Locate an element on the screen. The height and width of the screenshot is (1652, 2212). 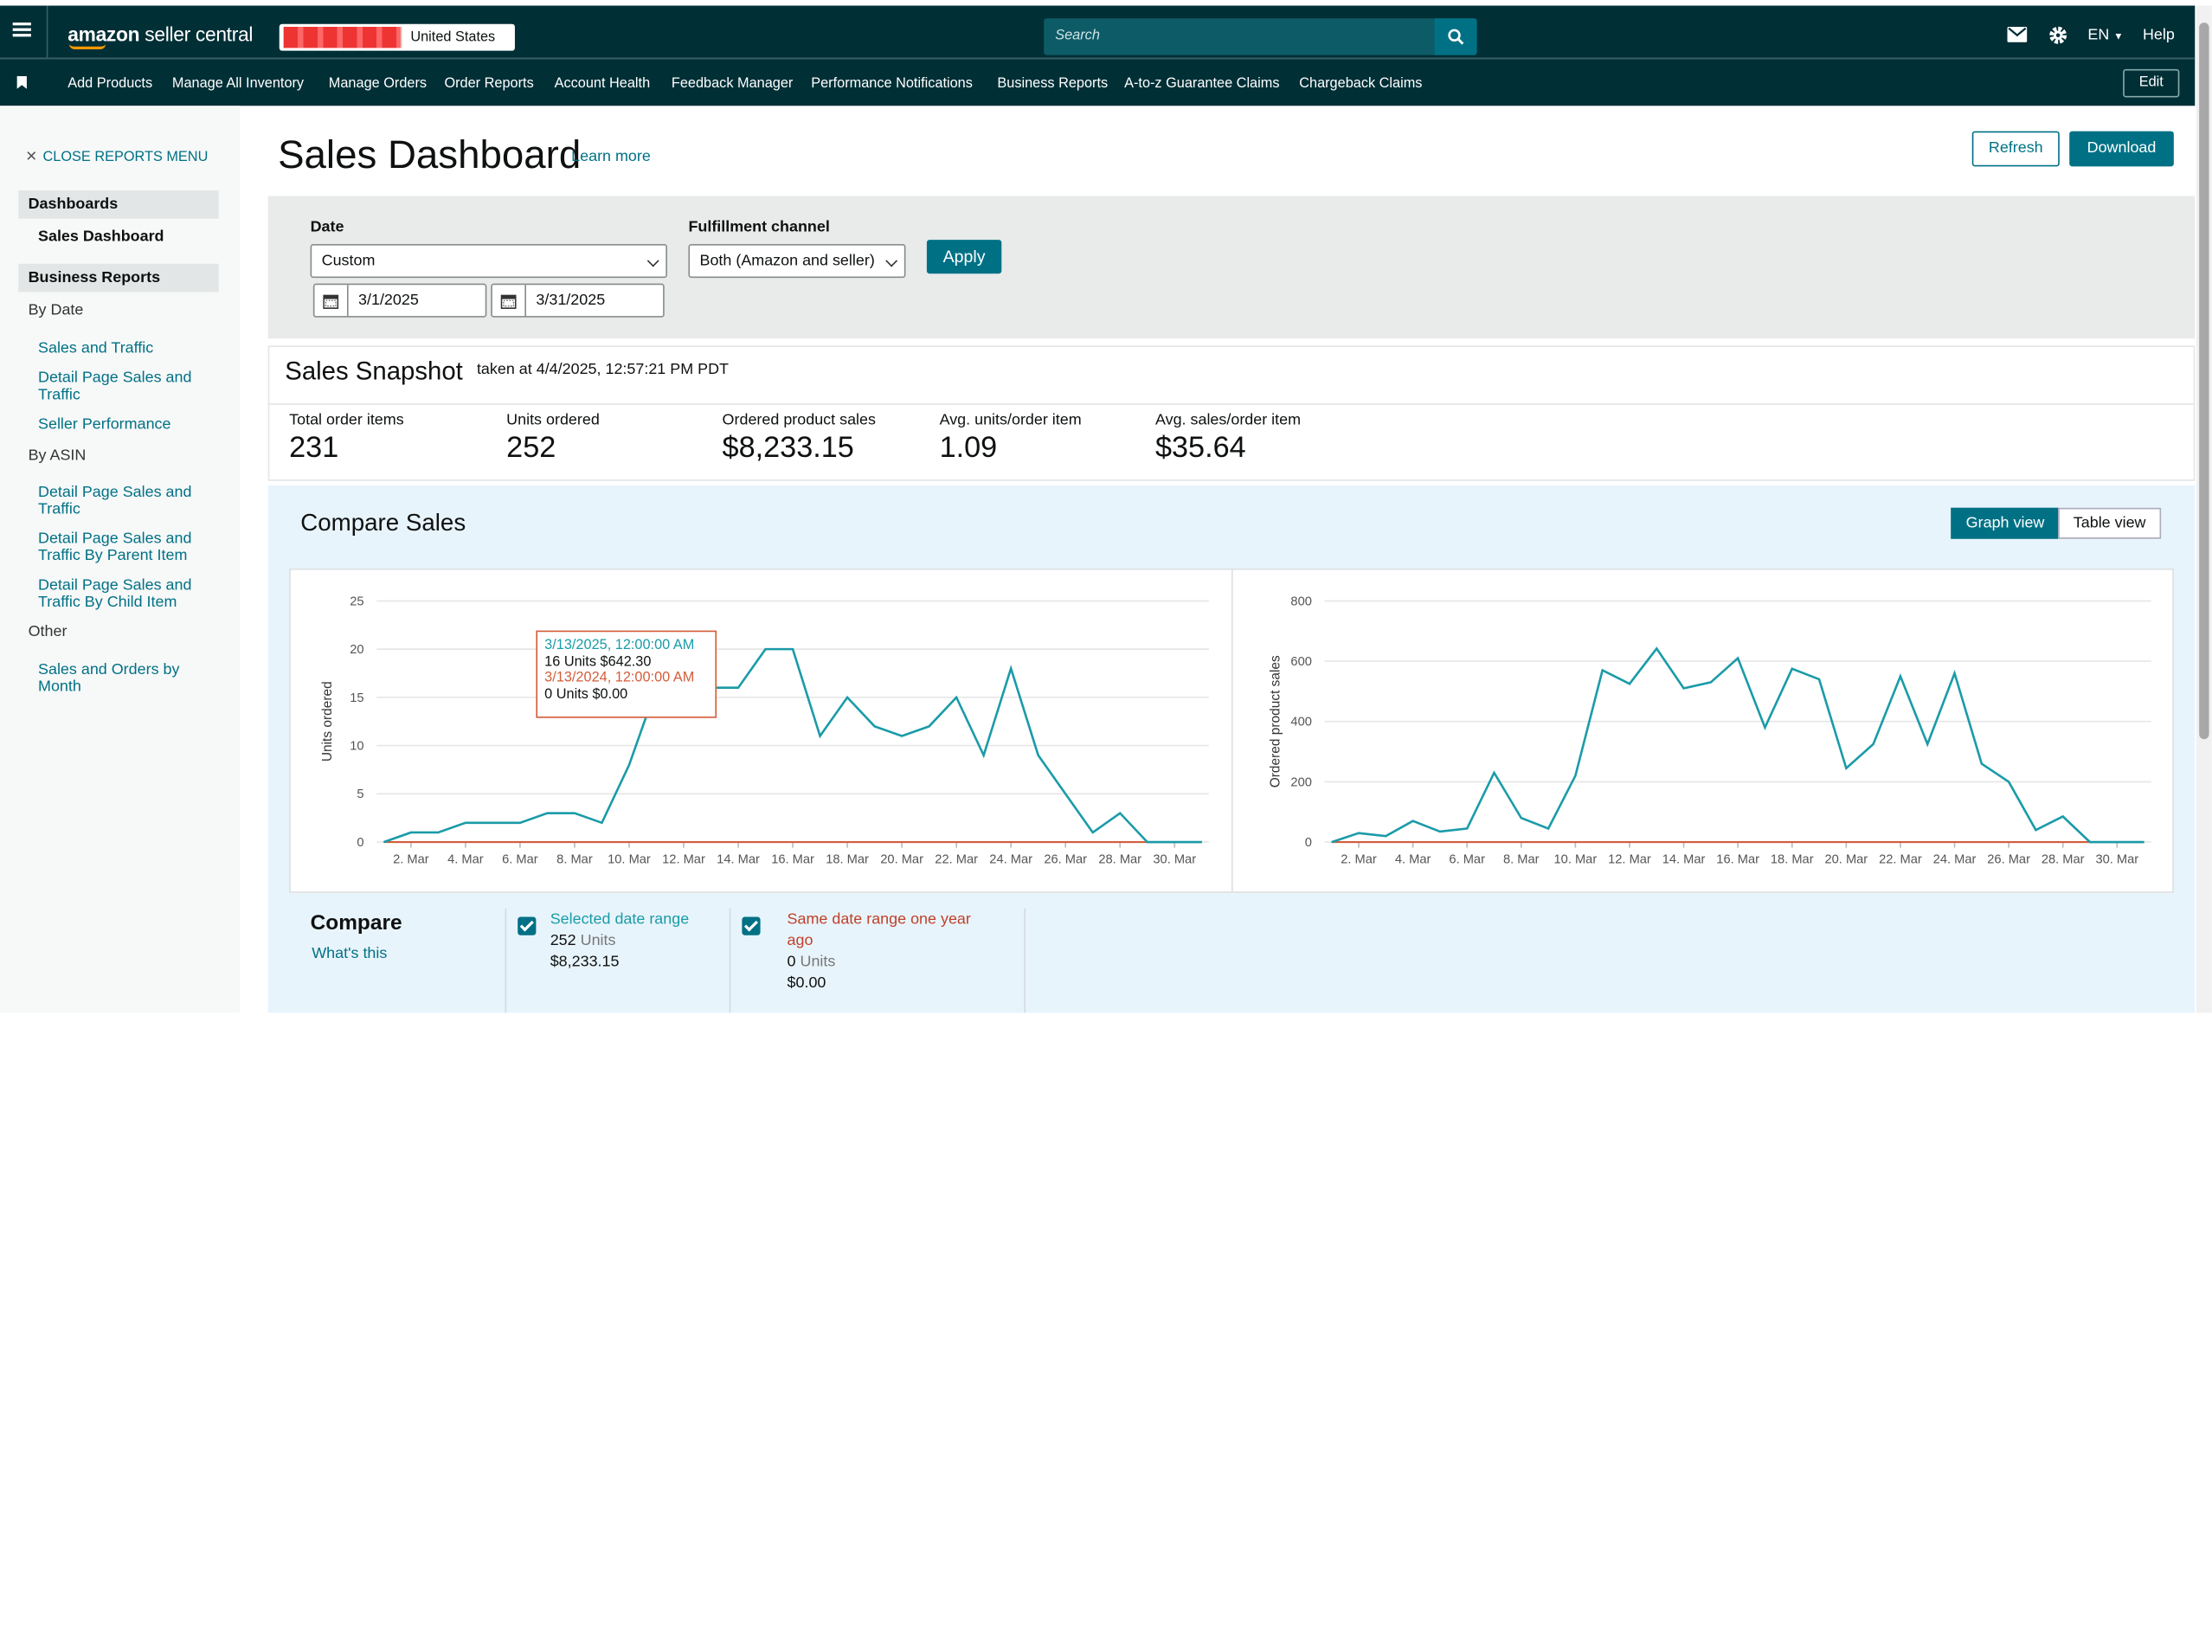
selected-range-units: 252 Units is located at coordinates (583, 941).